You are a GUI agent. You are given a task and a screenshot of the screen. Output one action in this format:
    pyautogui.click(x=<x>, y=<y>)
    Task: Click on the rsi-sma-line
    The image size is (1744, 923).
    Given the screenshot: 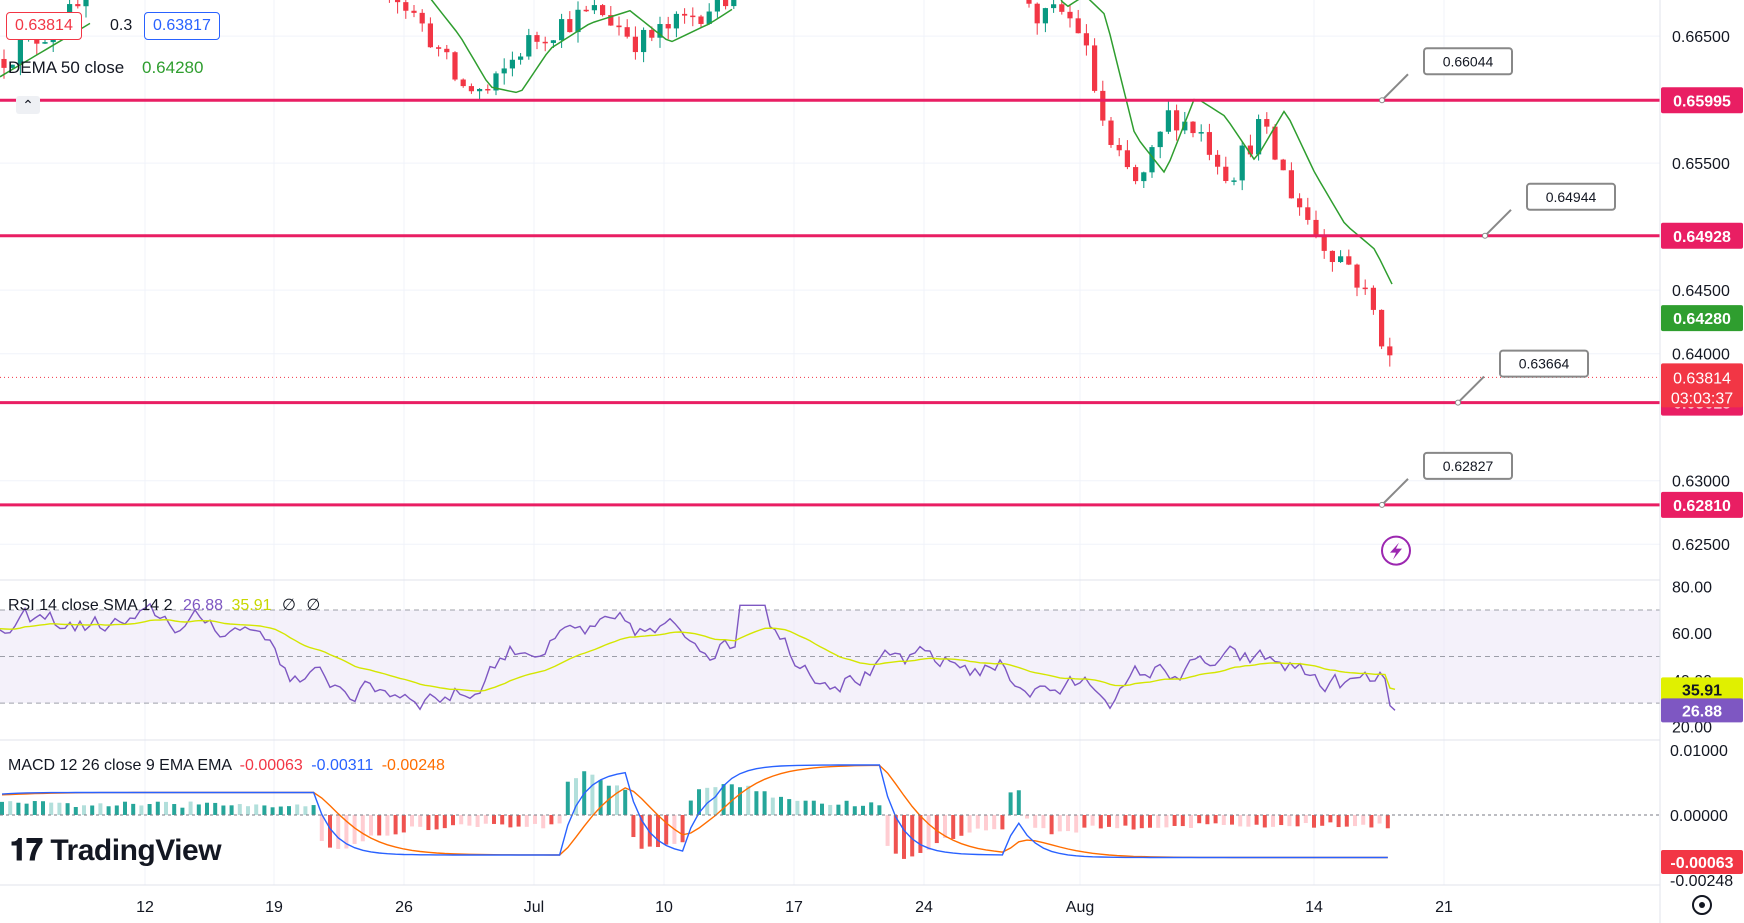 What is the action you would take?
    pyautogui.click(x=698, y=655)
    